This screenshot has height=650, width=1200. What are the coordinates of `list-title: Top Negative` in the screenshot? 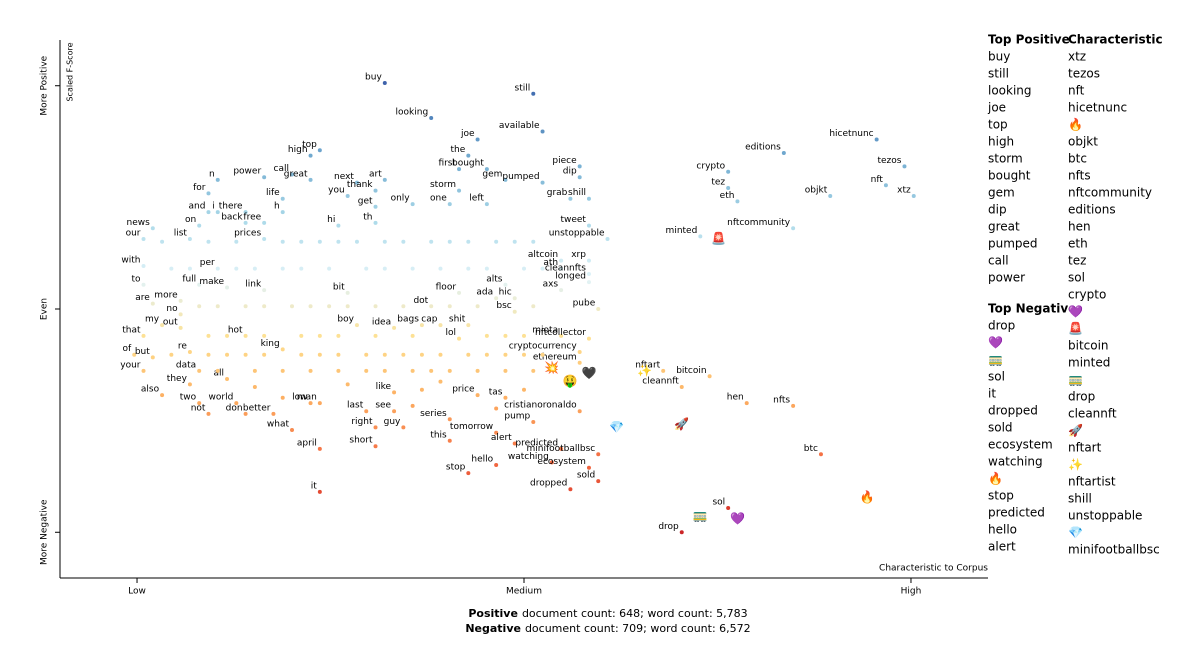 It's located at (1032, 309).